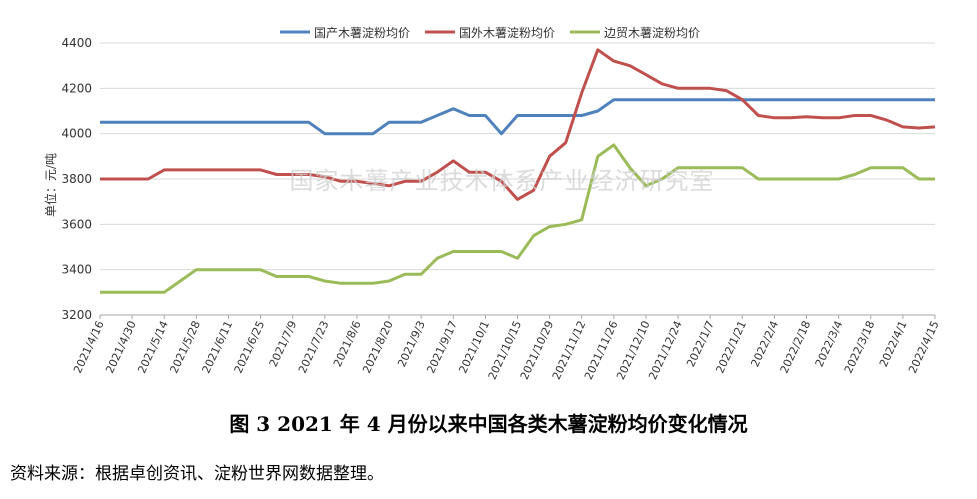 The width and height of the screenshot is (977, 499). Describe the element at coordinates (488, 424) in the screenshot. I see `figure-caption: 图 3 2021 年 4 月份以来中国各类木薯淀粉均价变化情况` at that location.